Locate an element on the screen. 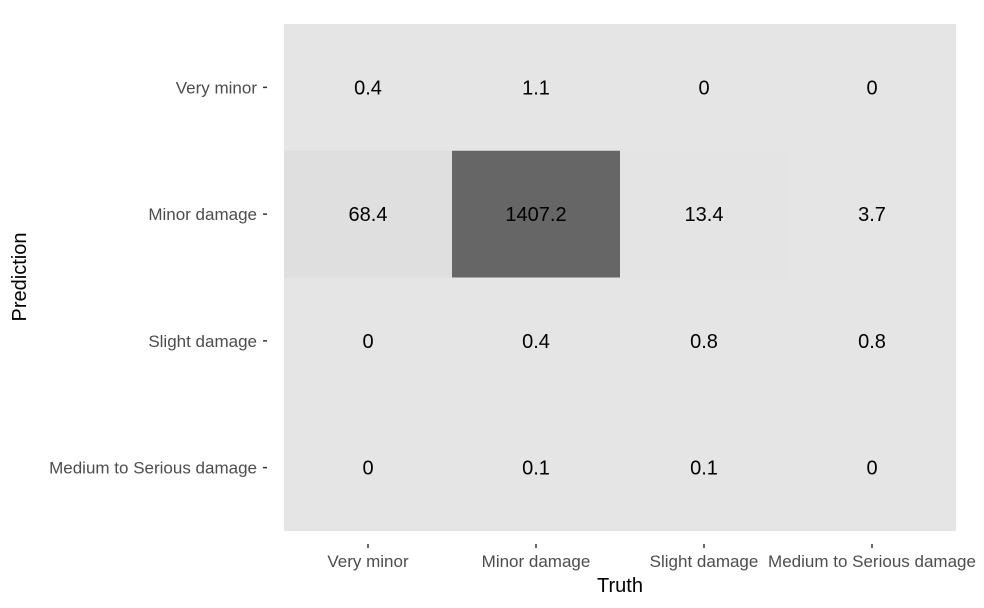 This screenshot has width=984, height=608. x-tick-label: Medium to Serious damage is located at coordinates (872, 561).